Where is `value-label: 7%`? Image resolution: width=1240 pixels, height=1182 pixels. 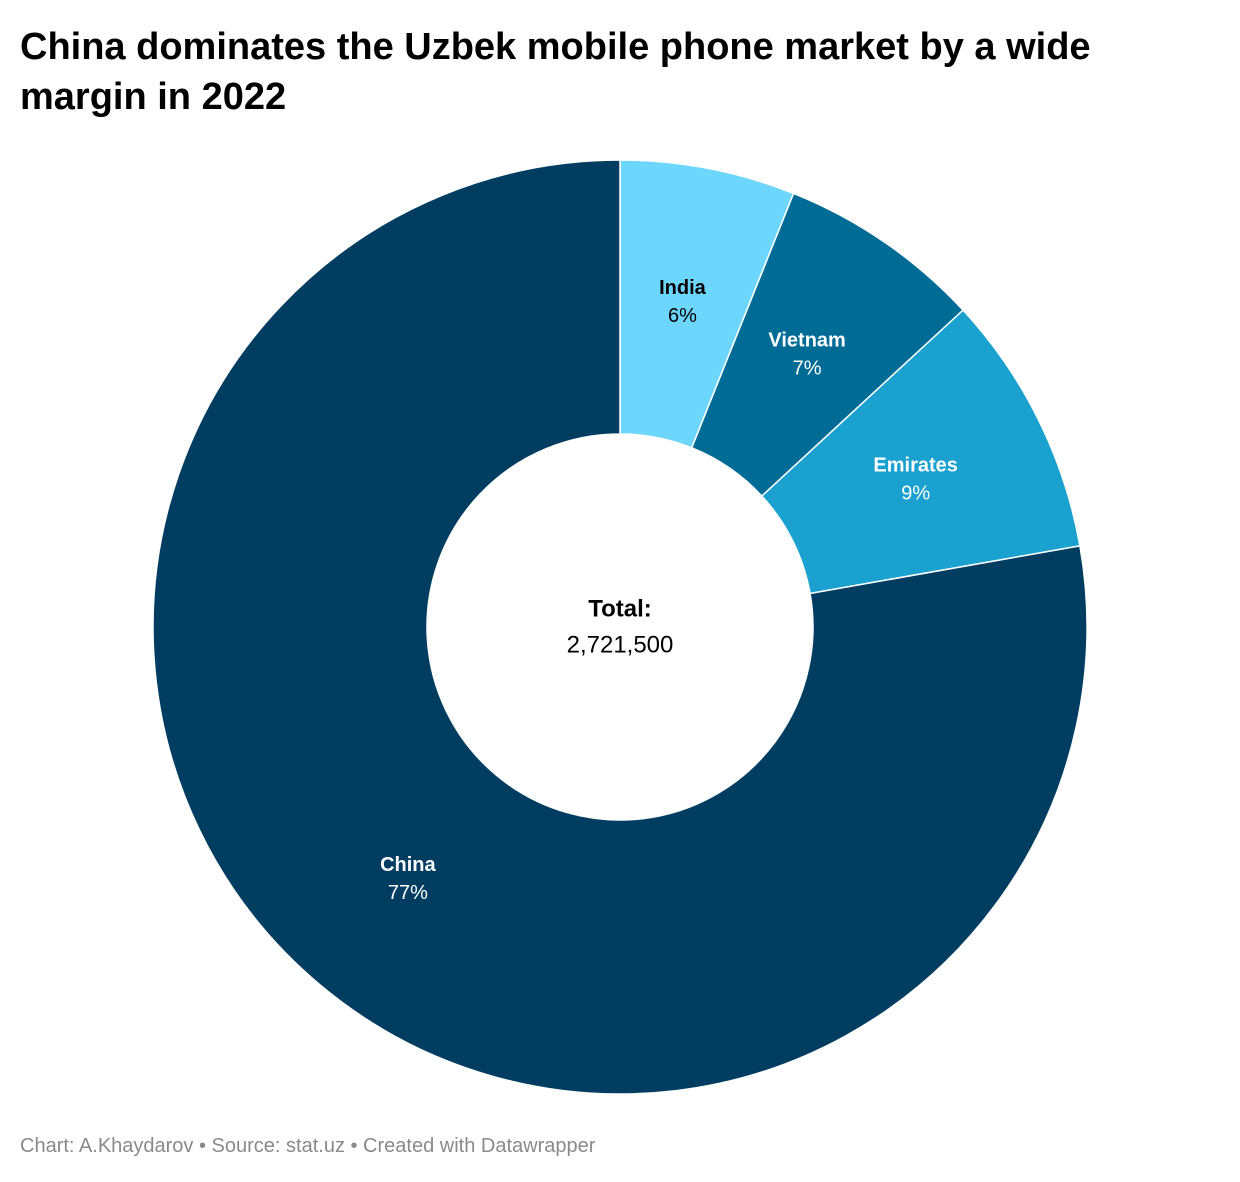
value-label: 7% is located at coordinates (807, 368).